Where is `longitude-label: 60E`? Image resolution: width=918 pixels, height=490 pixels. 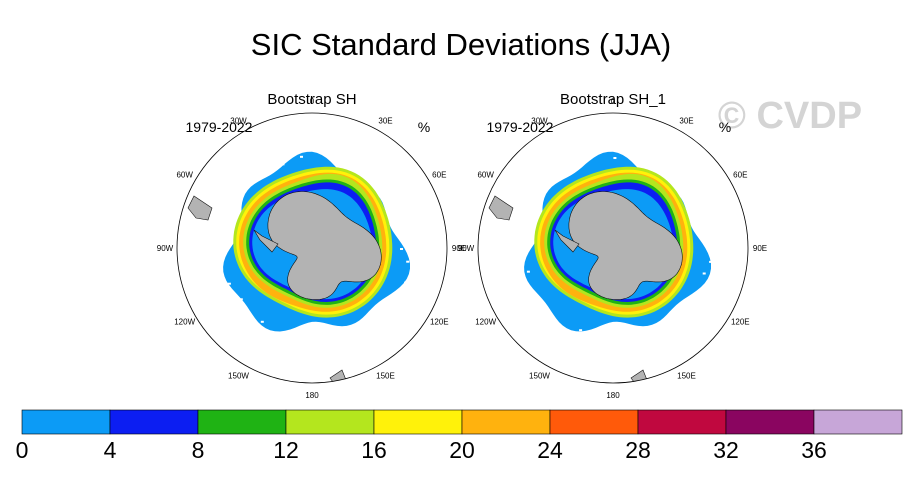 longitude-label: 60E is located at coordinates (740, 175).